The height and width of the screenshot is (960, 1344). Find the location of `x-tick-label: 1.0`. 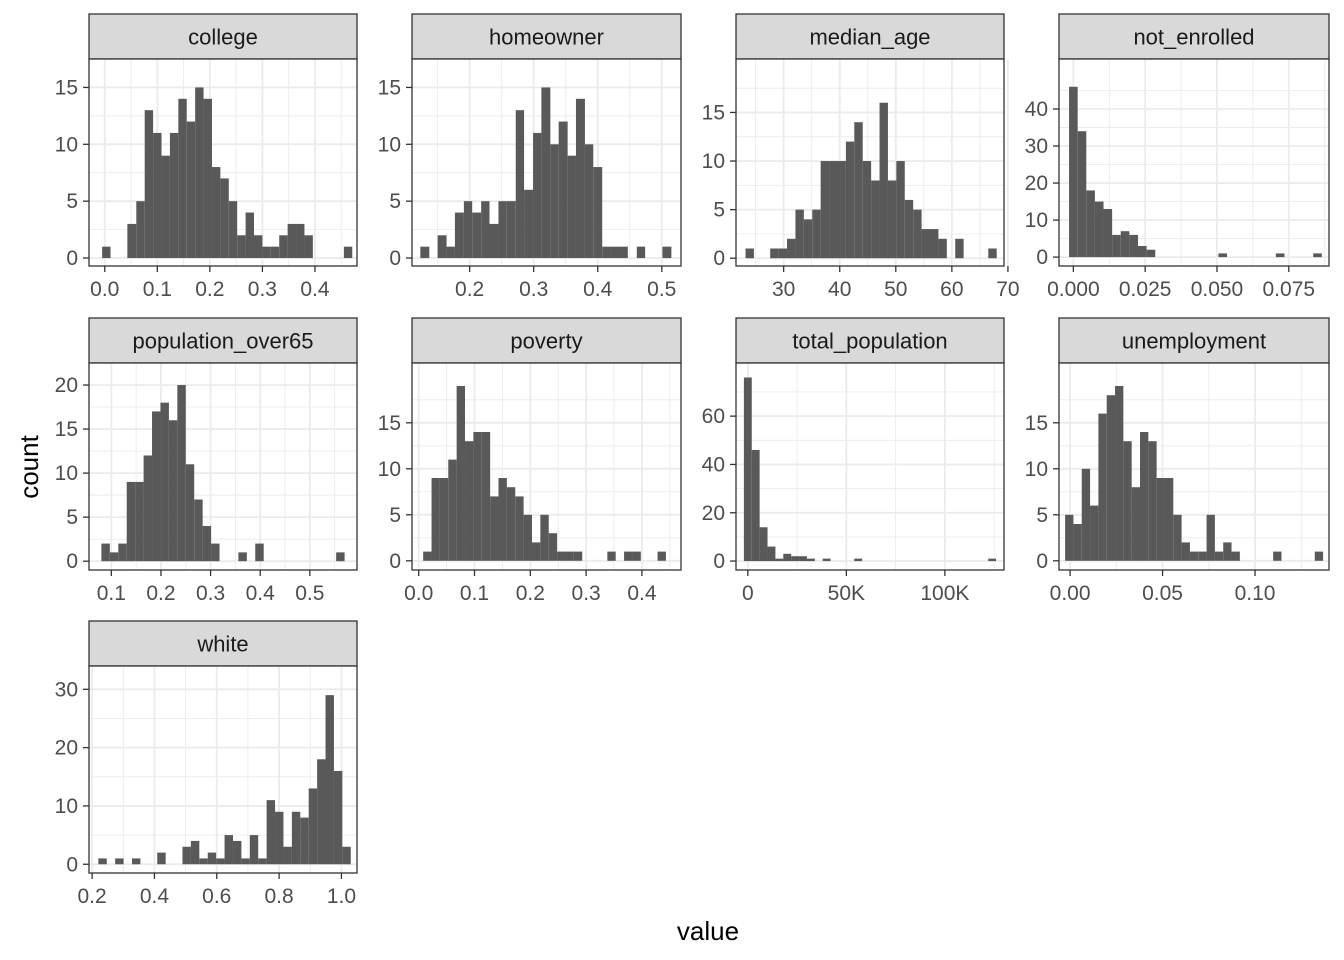

x-tick-label: 1.0 is located at coordinates (341, 896).